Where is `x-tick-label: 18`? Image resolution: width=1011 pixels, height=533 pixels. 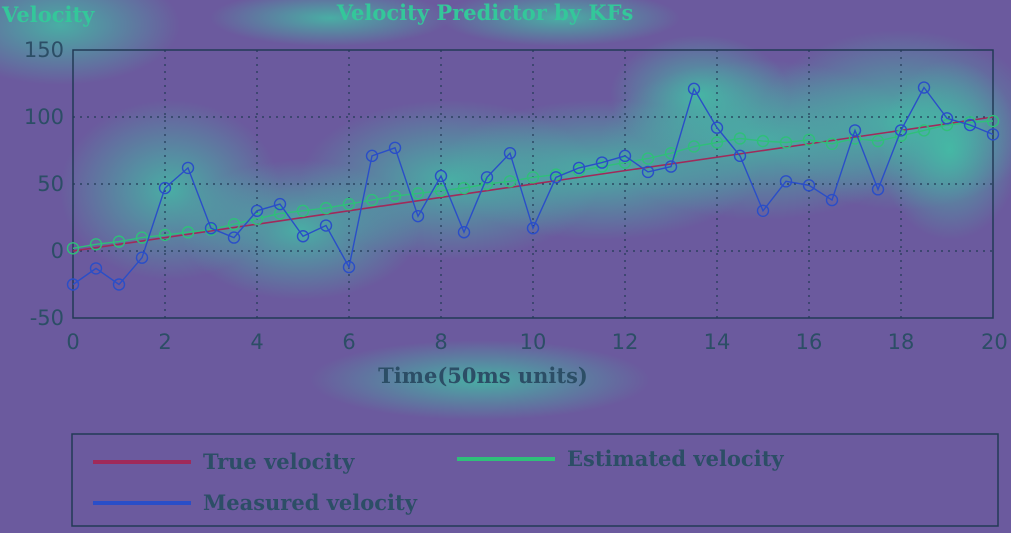
x-tick-label: 18 is located at coordinates (901, 342).